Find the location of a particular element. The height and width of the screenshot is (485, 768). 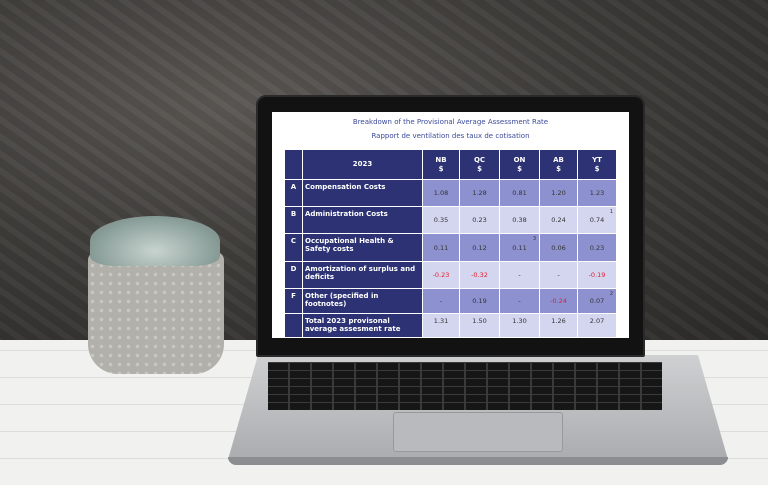

row-letter: F is located at coordinates (294, 301).